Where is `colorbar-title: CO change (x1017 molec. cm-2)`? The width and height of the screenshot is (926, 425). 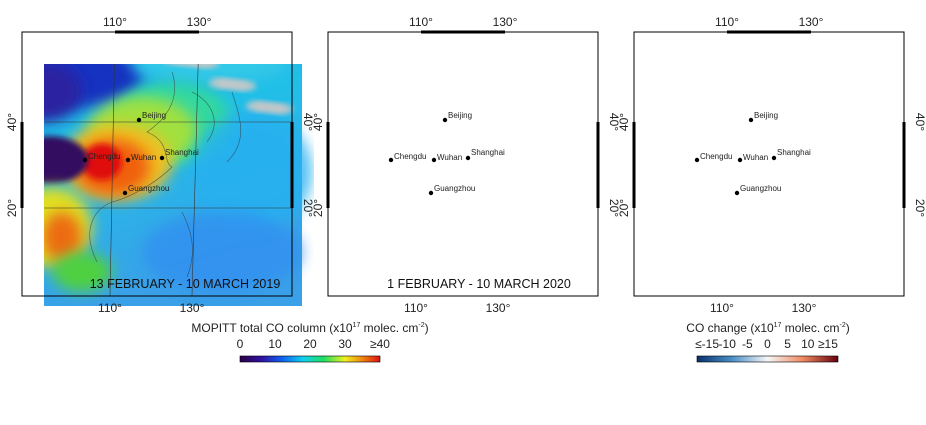 colorbar-title: CO change (x1017 molec. cm-2) is located at coordinates (767, 328).